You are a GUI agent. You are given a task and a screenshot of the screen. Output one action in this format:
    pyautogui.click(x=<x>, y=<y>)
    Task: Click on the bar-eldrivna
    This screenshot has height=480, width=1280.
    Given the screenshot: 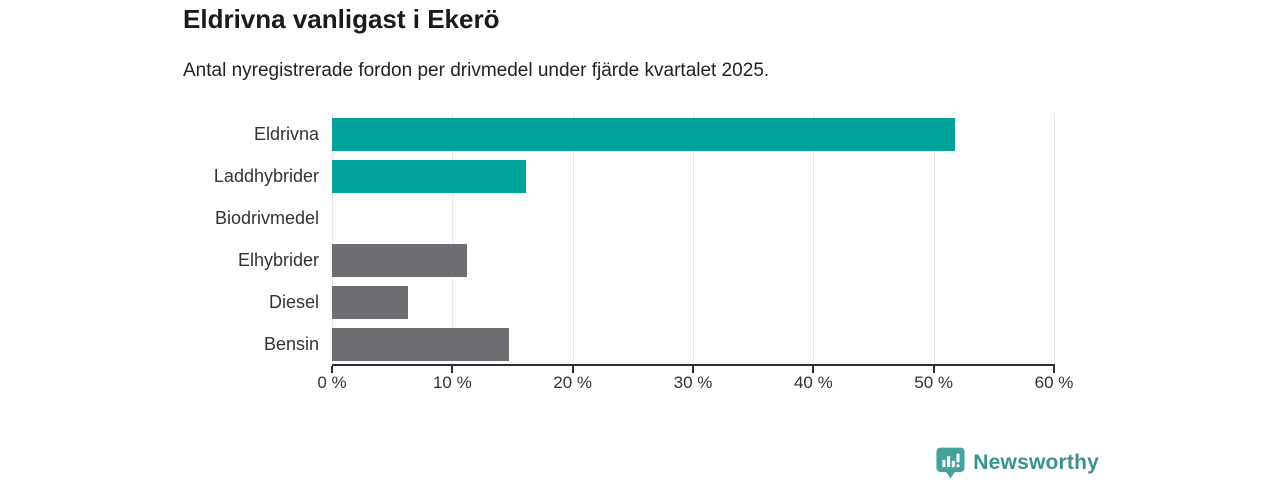 What is the action you would take?
    pyautogui.click(x=644, y=134)
    